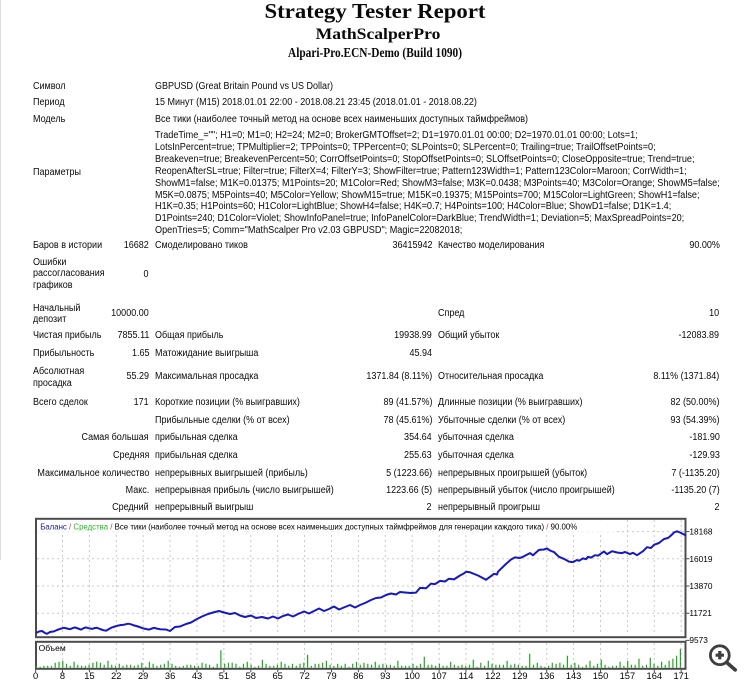  What do you see at coordinates (35, 676) in the screenshot?
I see `svg-text: 0` at bounding box center [35, 676].